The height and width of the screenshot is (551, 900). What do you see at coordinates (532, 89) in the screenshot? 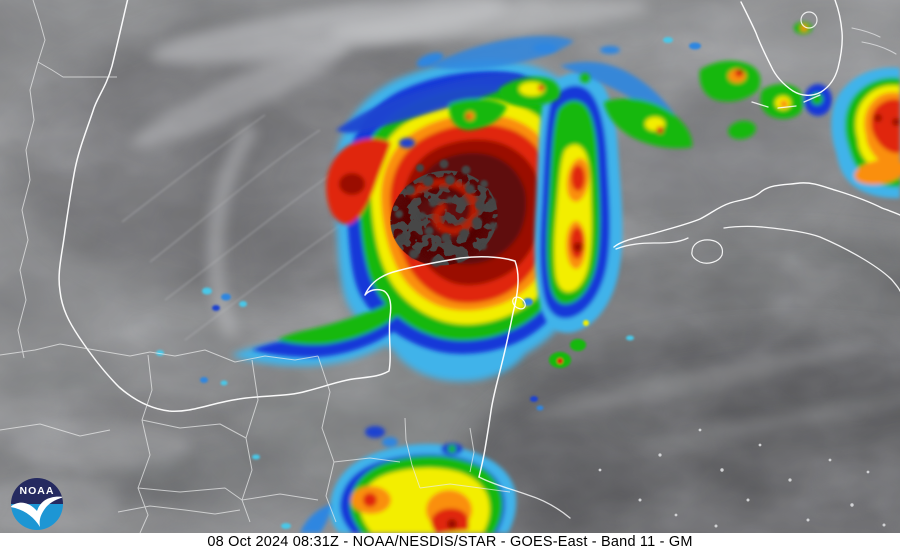
I see `tm-yellow` at bounding box center [532, 89].